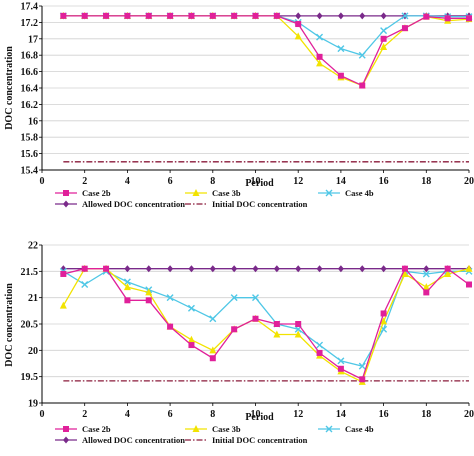 This screenshot has height=456, width=474. Describe the element at coordinates (30, 325) in the screenshot. I see `y-tick-label: 20.5` at that location.